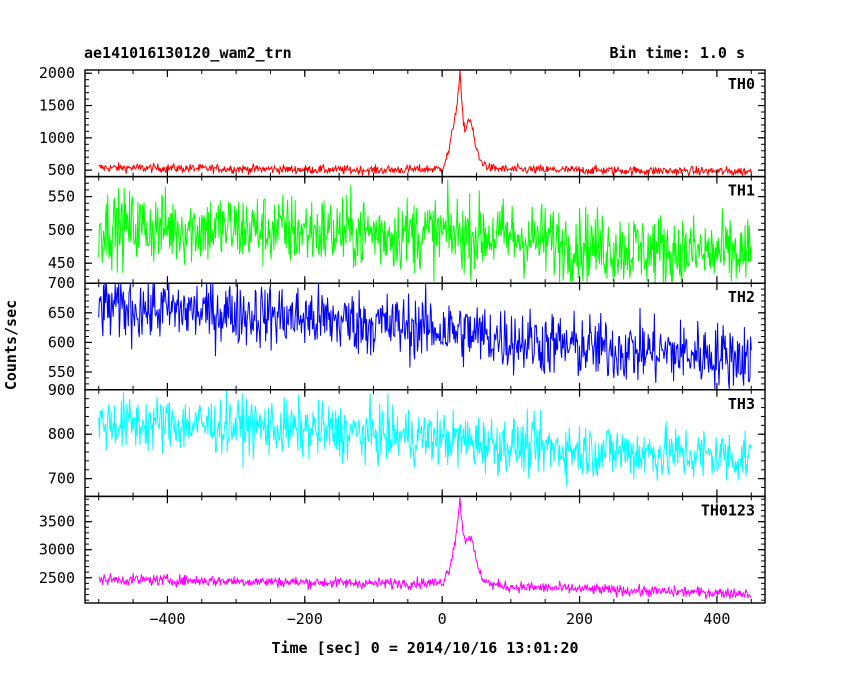 The width and height of the screenshot is (850, 680). What do you see at coordinates (167, 619) in the screenshot?
I see `x-tick-label: −400` at bounding box center [167, 619].